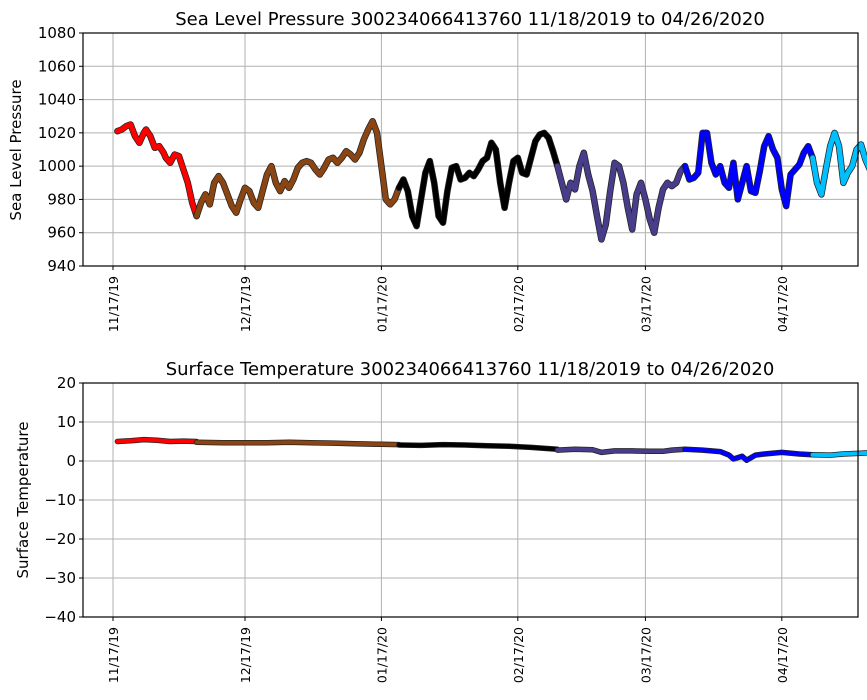 This screenshot has width=867, height=700. What do you see at coordinates (23, 500) in the screenshot?
I see `y-axis-label: Surface Temperature` at bounding box center [23, 500].